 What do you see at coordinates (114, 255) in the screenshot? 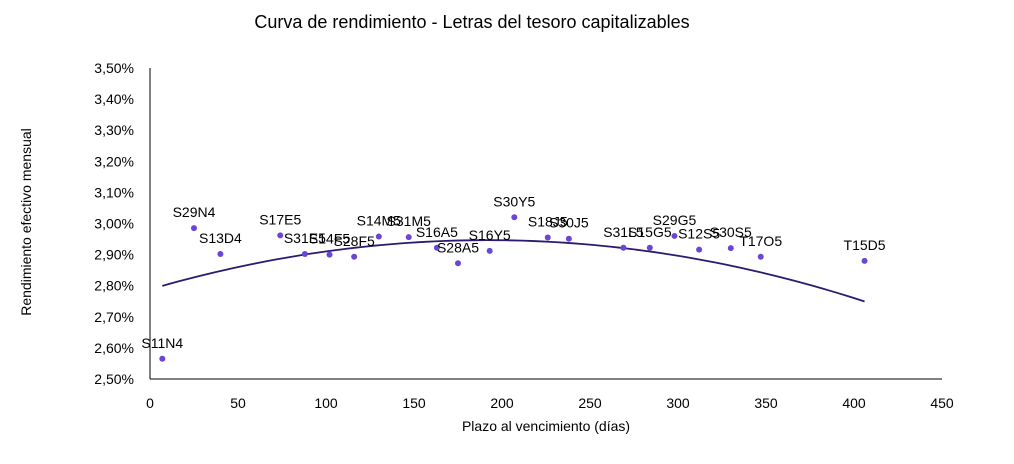
I see `y-tick-label: 2,90%` at bounding box center [114, 255].